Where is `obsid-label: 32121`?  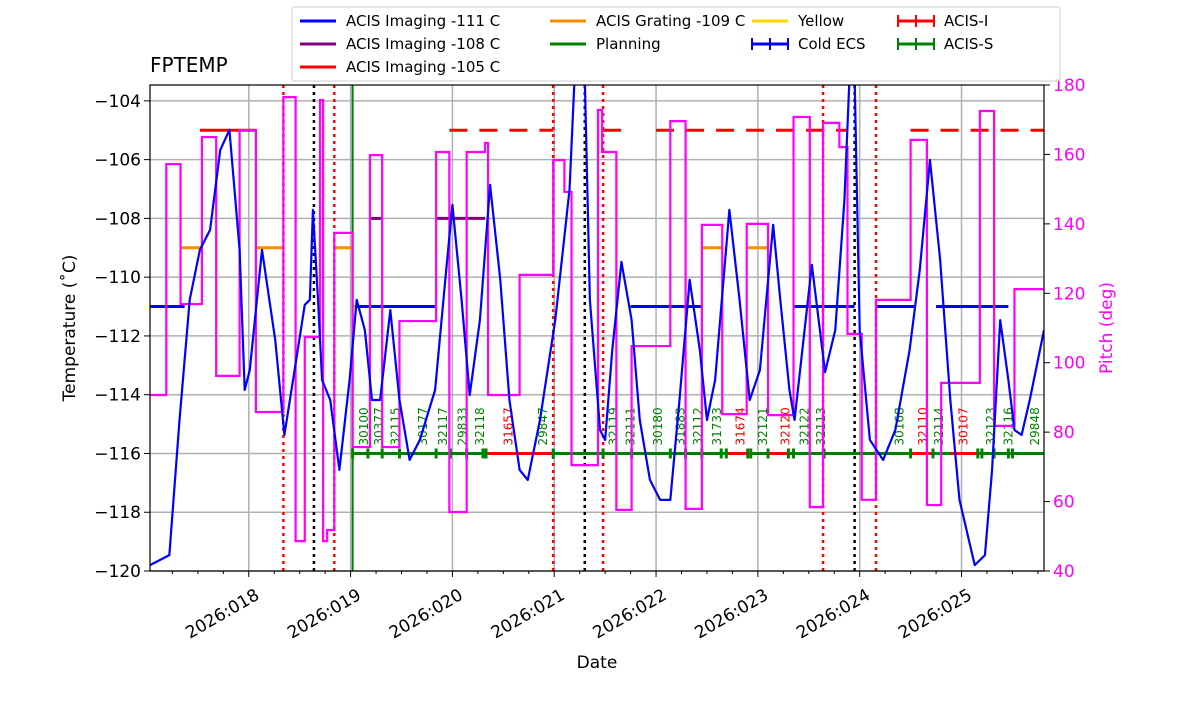
obsid-label: 32121 is located at coordinates (763, 426).